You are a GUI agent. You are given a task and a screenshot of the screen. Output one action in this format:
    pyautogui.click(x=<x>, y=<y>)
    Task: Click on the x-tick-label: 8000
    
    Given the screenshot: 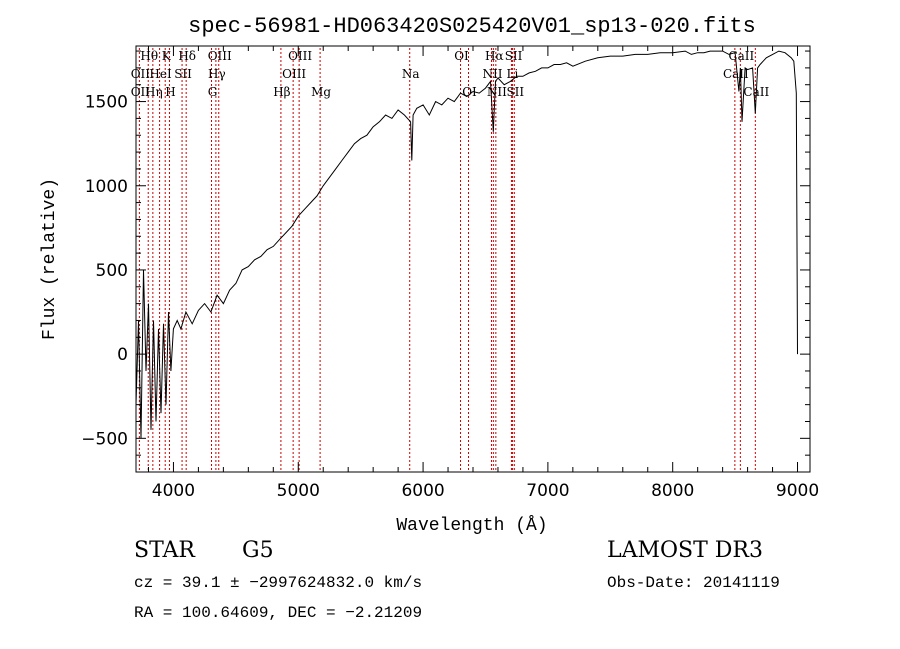 What is the action you would take?
    pyautogui.click(x=672, y=491)
    